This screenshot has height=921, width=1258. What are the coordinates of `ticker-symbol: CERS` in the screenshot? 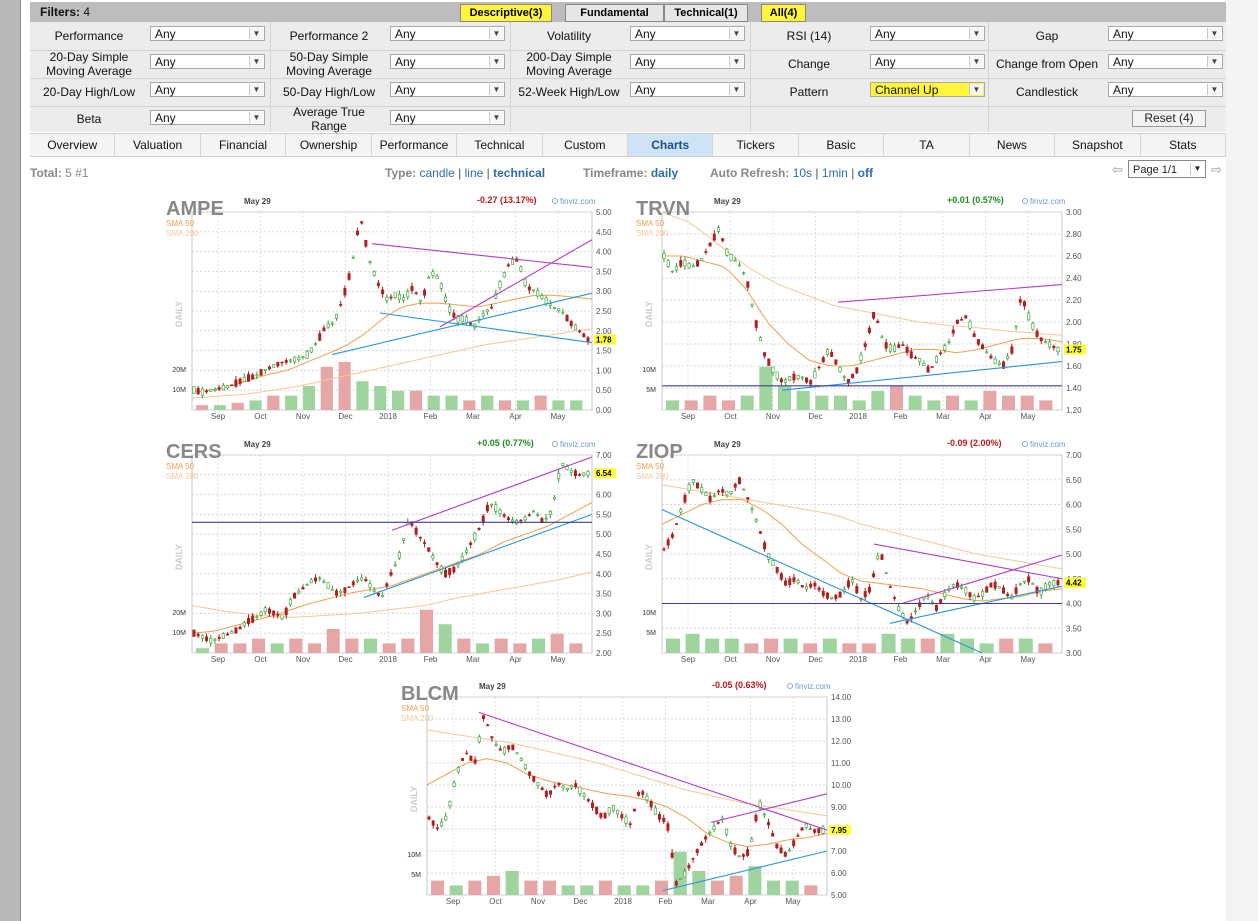 It's located at (194, 452).